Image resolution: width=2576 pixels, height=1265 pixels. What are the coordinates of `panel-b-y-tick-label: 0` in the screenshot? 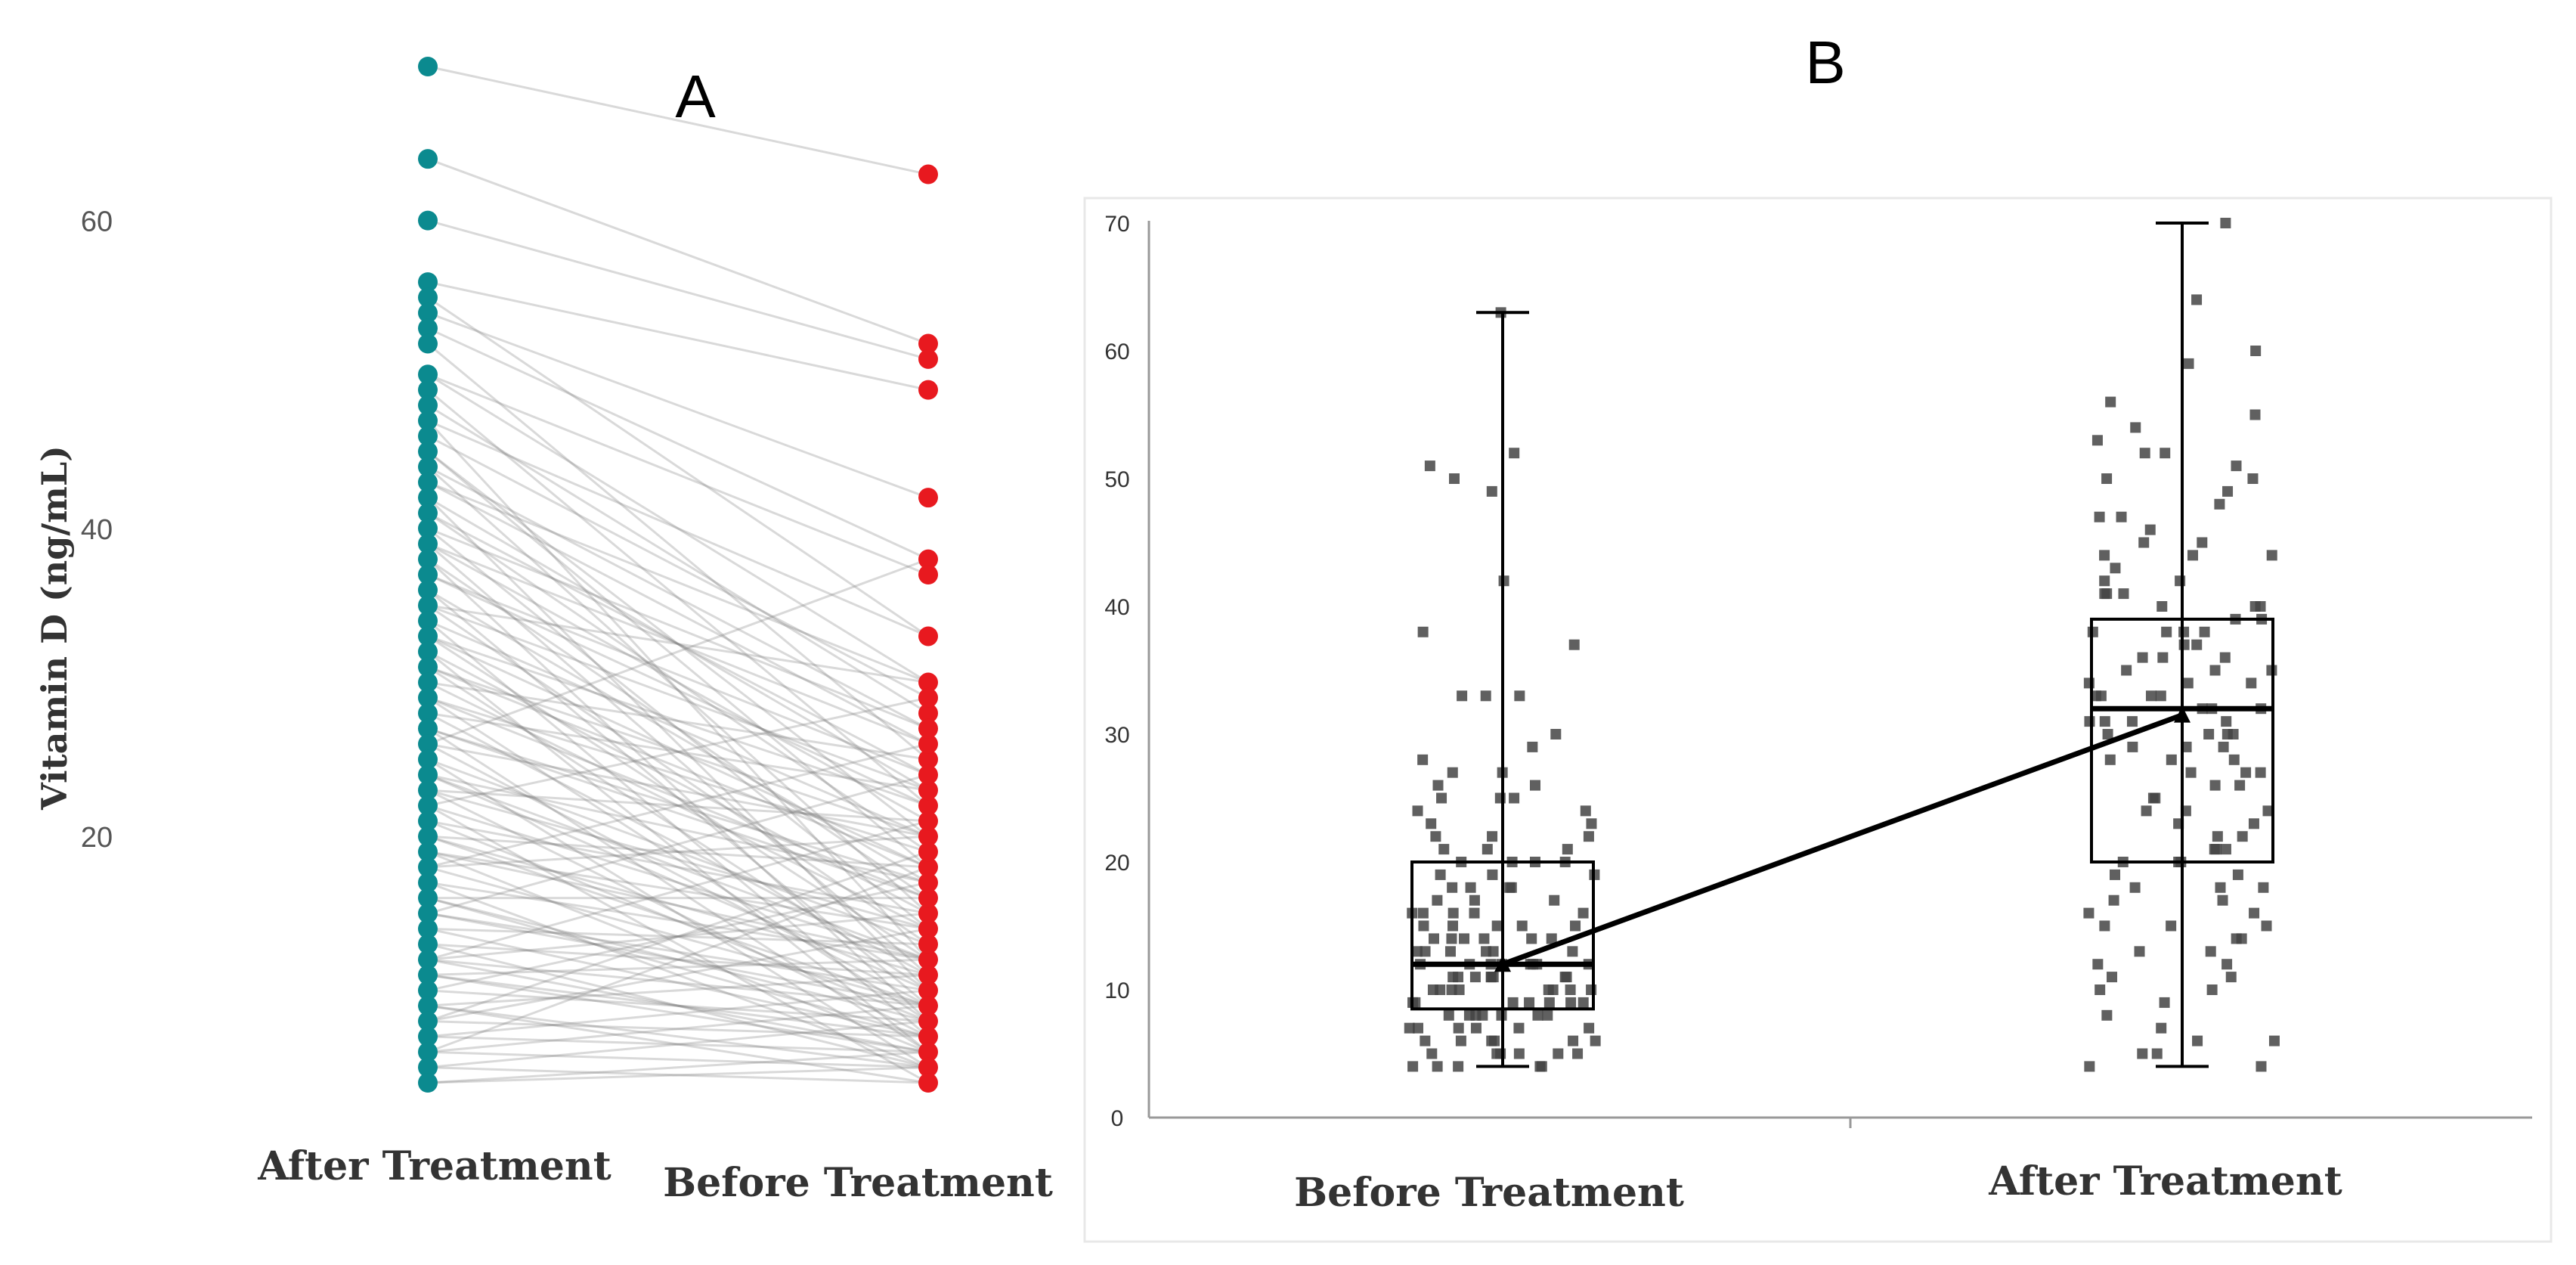 It's located at (1117, 1118).